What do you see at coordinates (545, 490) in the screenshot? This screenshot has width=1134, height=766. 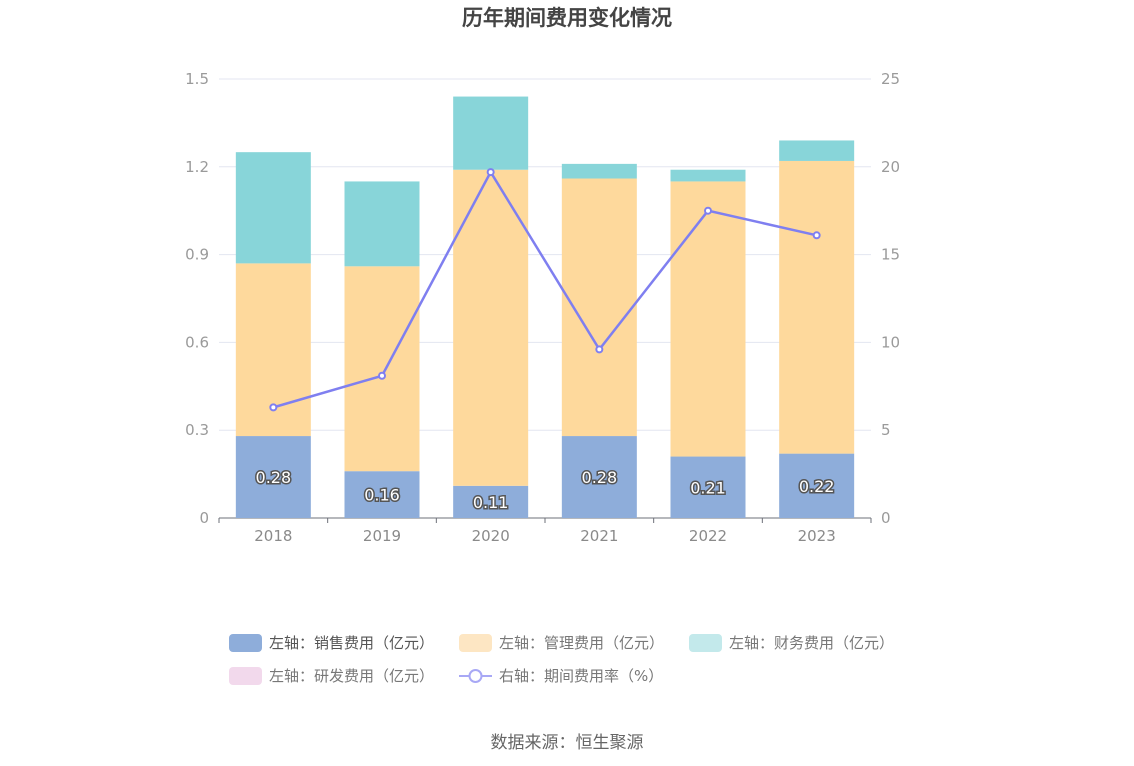 I see `bar-labels: 0.28 0.16 0.11 0.28 0.21 0.22` at bounding box center [545, 490].